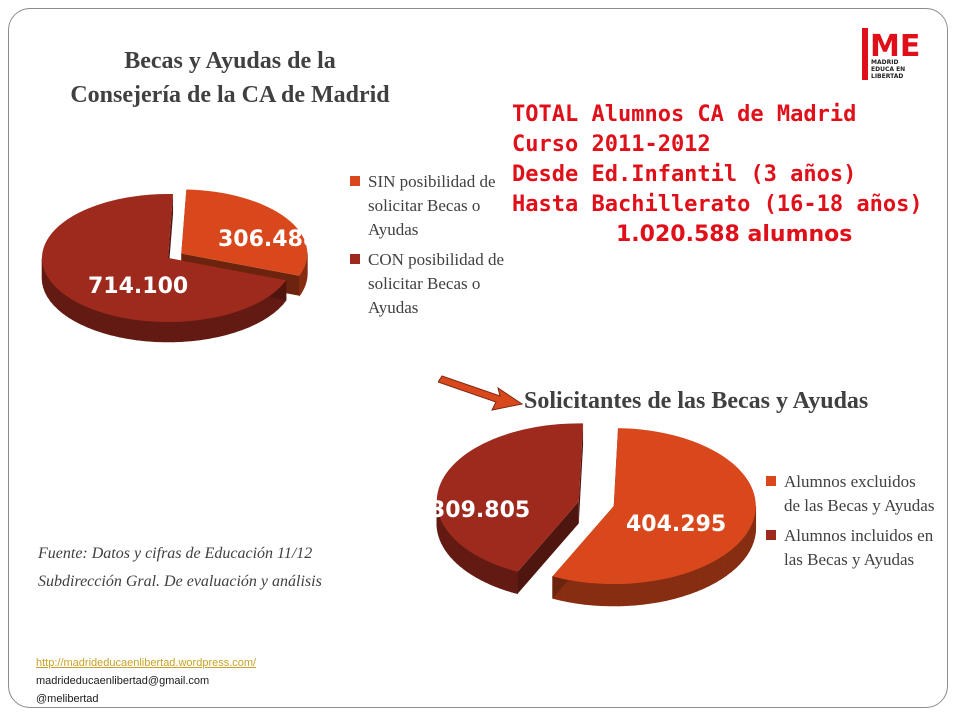 Image resolution: width=960 pixels, height=720 pixels. I want to click on total-line2: Curso 2011-2012, so click(611, 144).